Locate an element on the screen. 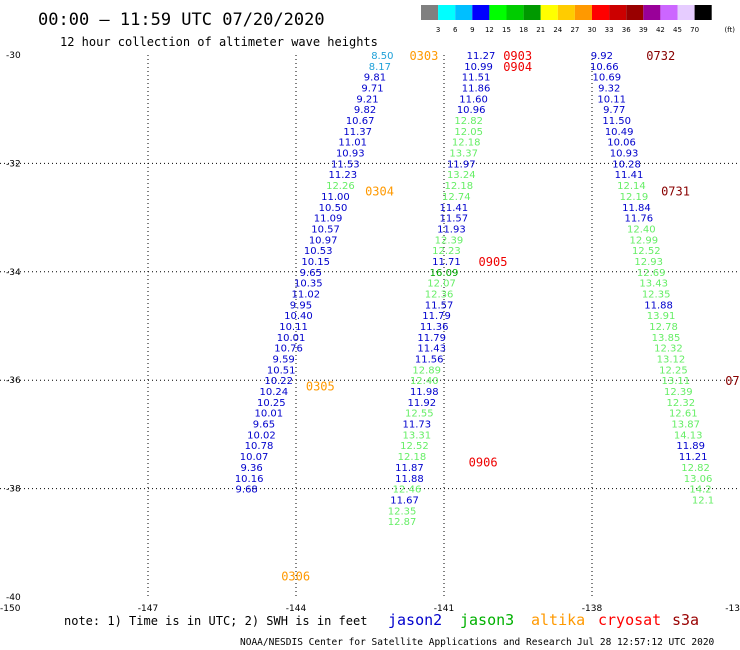 The height and width of the screenshot is (650, 740). wave-height-label: 10.22 is located at coordinates (278, 381).